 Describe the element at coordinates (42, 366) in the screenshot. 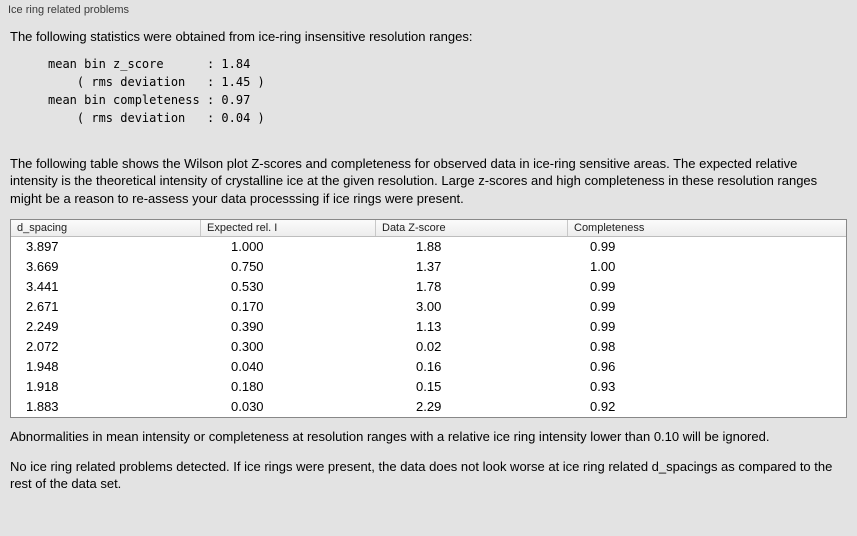

I see `table-cell: 1.948` at that location.